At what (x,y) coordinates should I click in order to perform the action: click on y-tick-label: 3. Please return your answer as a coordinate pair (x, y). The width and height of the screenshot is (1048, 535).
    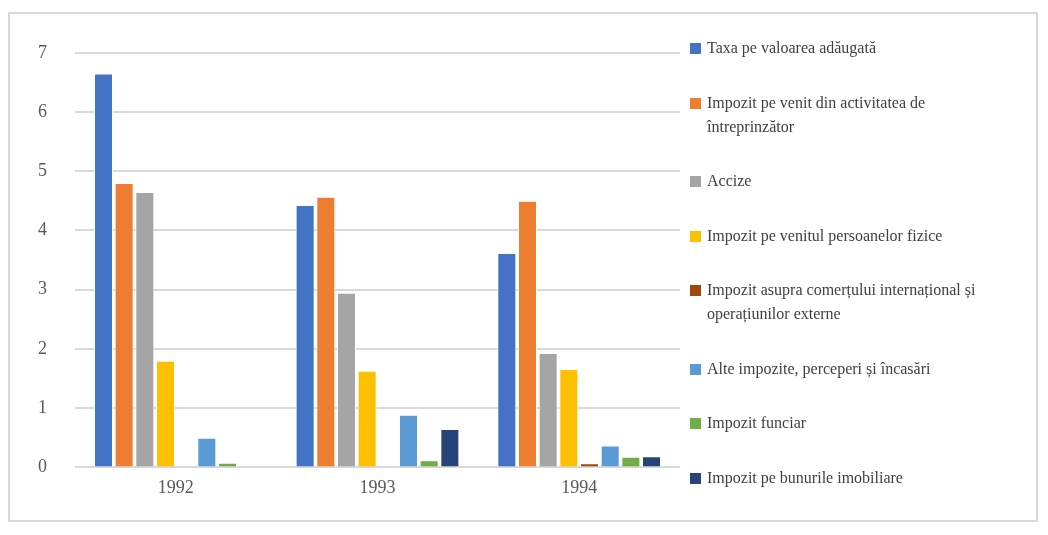
    Looking at the image, I should click on (42, 288).